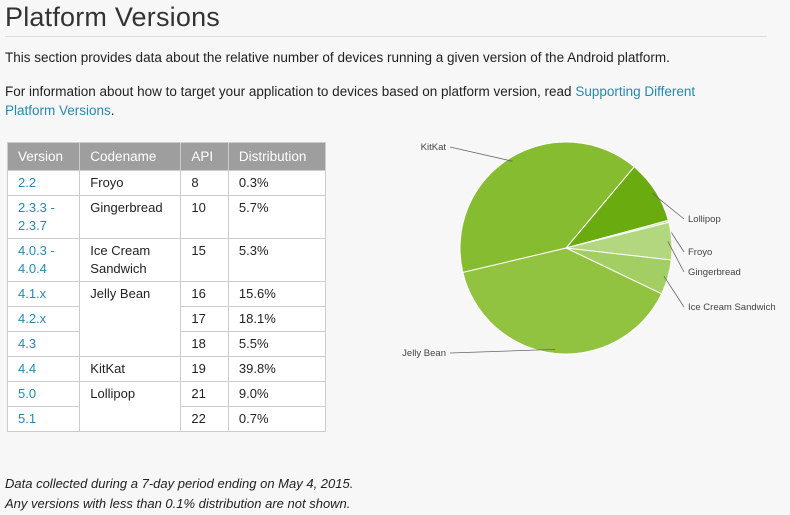 Image resolution: width=790 pixels, height=515 pixels. What do you see at coordinates (112, 17) in the screenshot?
I see `page-title: Platform Versions` at bounding box center [112, 17].